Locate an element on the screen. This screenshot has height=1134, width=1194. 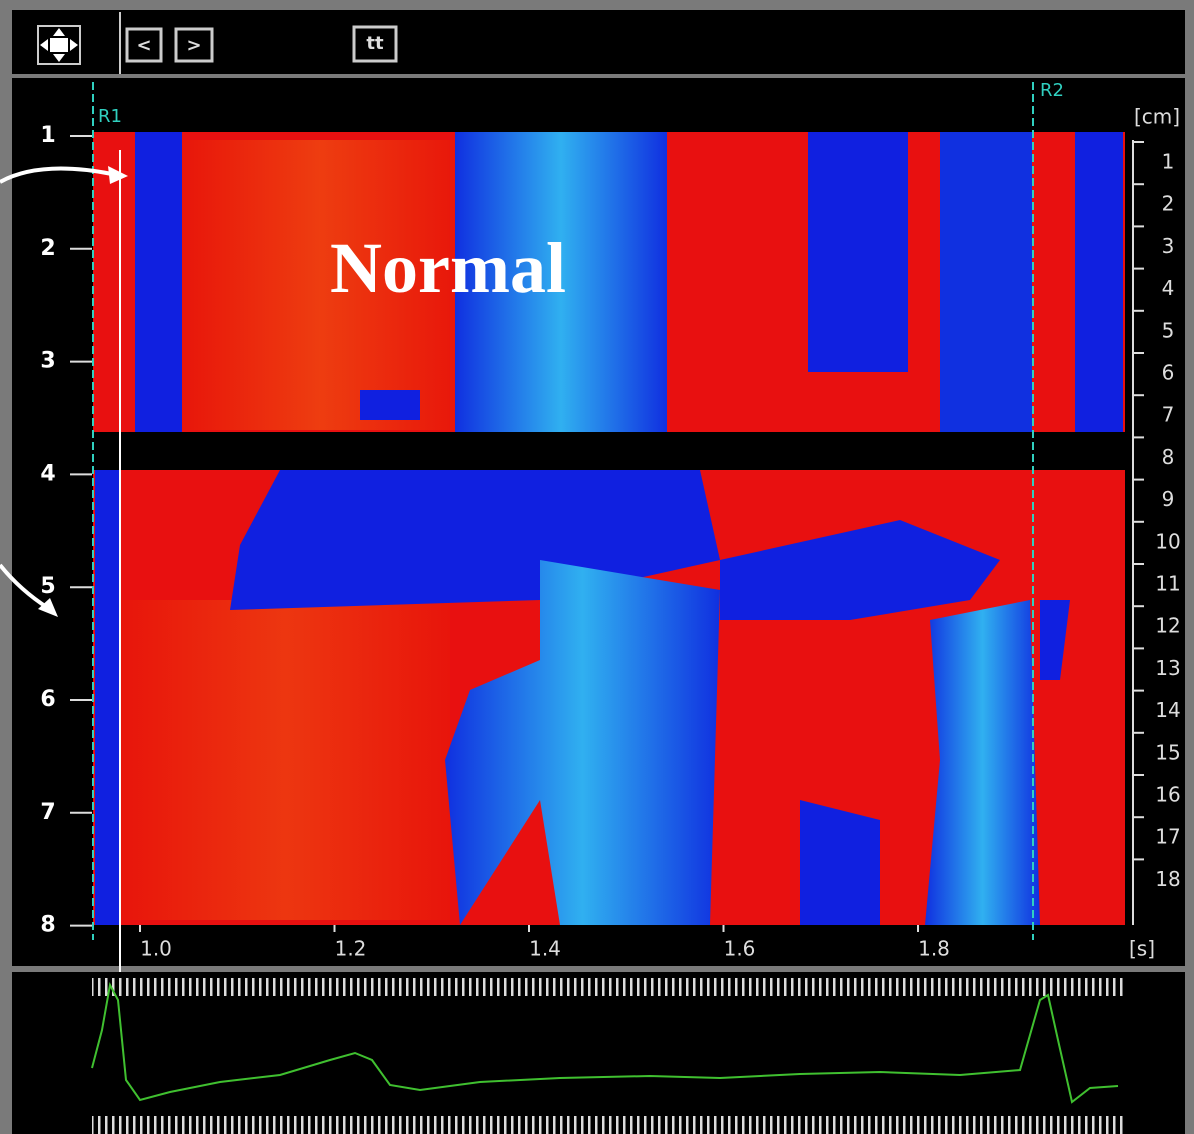
segment-label: 7 is located at coordinates (1168, 415).